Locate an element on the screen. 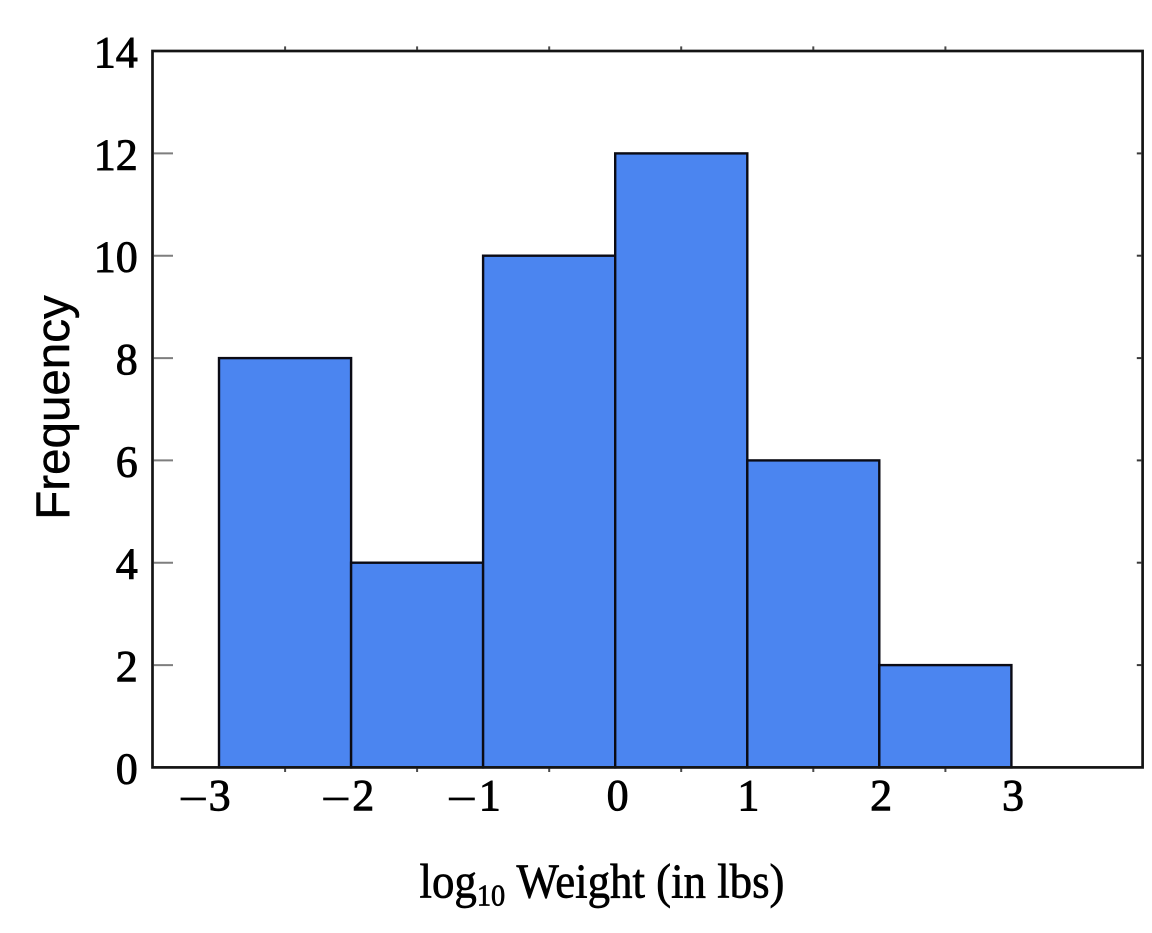  svg-text: 4 is located at coordinates (127, 564).